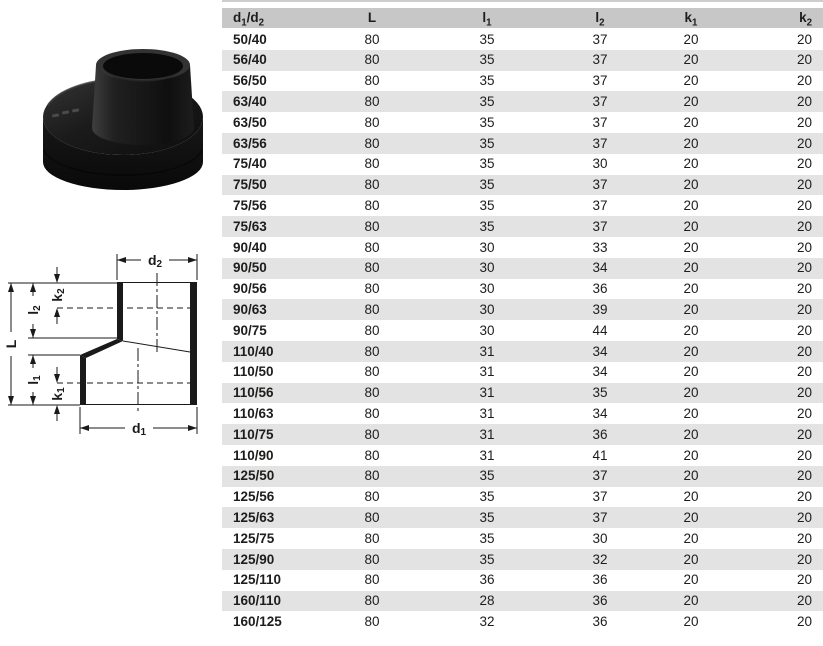  I want to click on cell-size: 90/75, so click(250, 330).